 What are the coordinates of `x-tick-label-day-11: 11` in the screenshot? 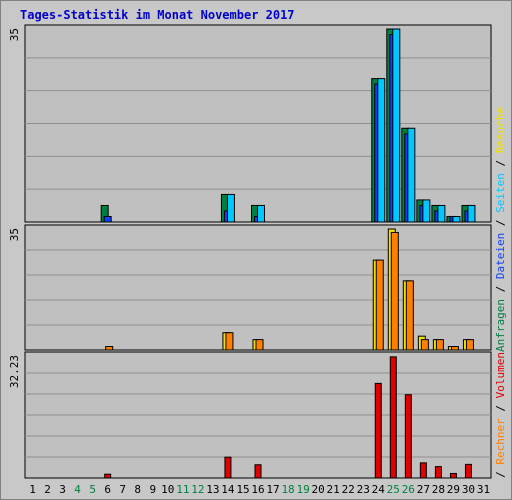 It's located at (182, 489).